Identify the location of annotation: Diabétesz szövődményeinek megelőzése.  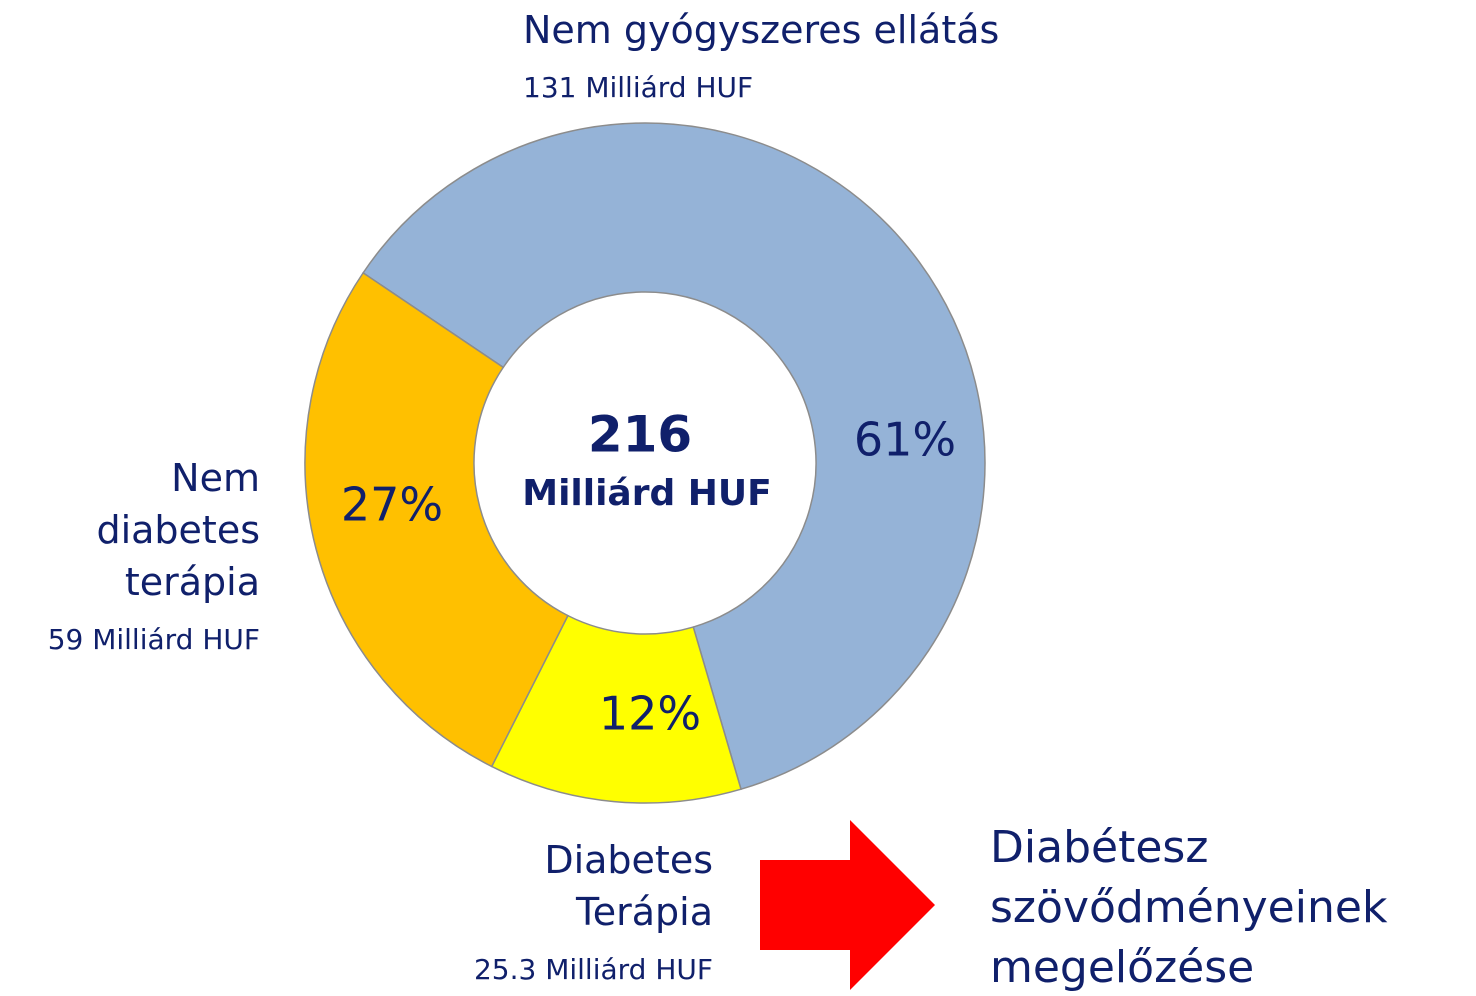
(1189, 907).